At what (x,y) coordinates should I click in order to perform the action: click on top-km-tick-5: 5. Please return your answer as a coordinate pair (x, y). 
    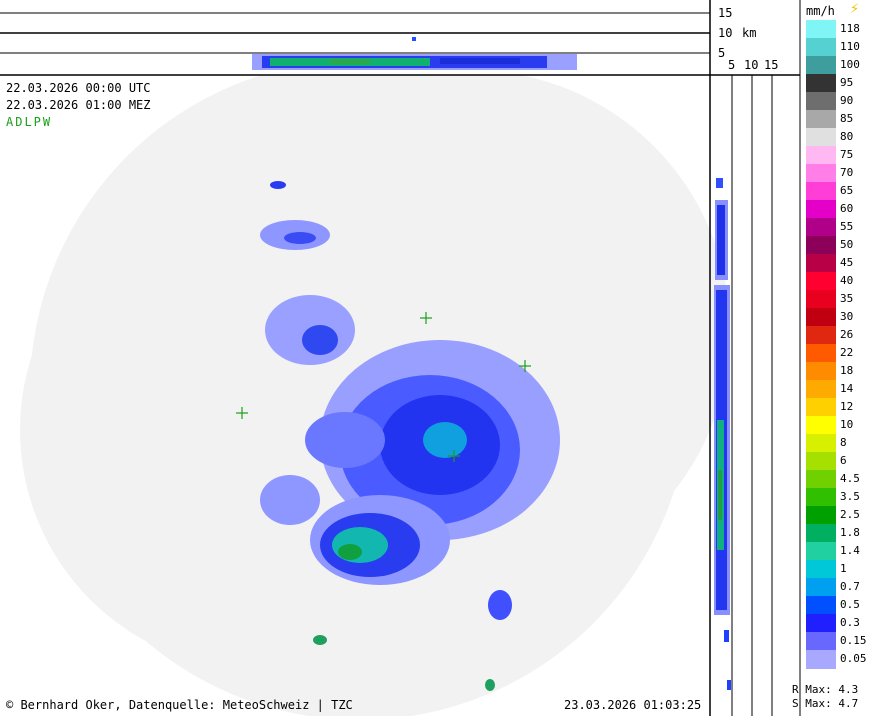
    Looking at the image, I should click on (722, 53).